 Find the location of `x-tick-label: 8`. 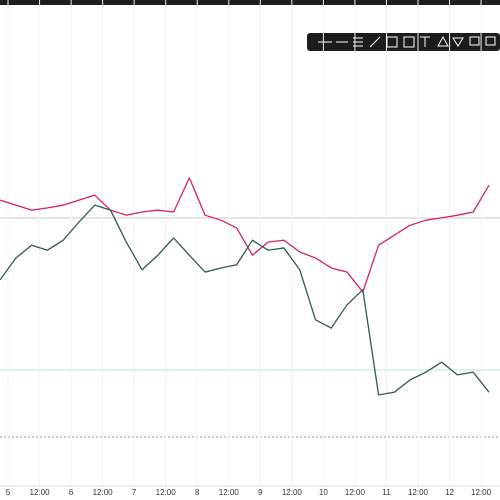

x-tick-label: 8 is located at coordinates (197, 492).